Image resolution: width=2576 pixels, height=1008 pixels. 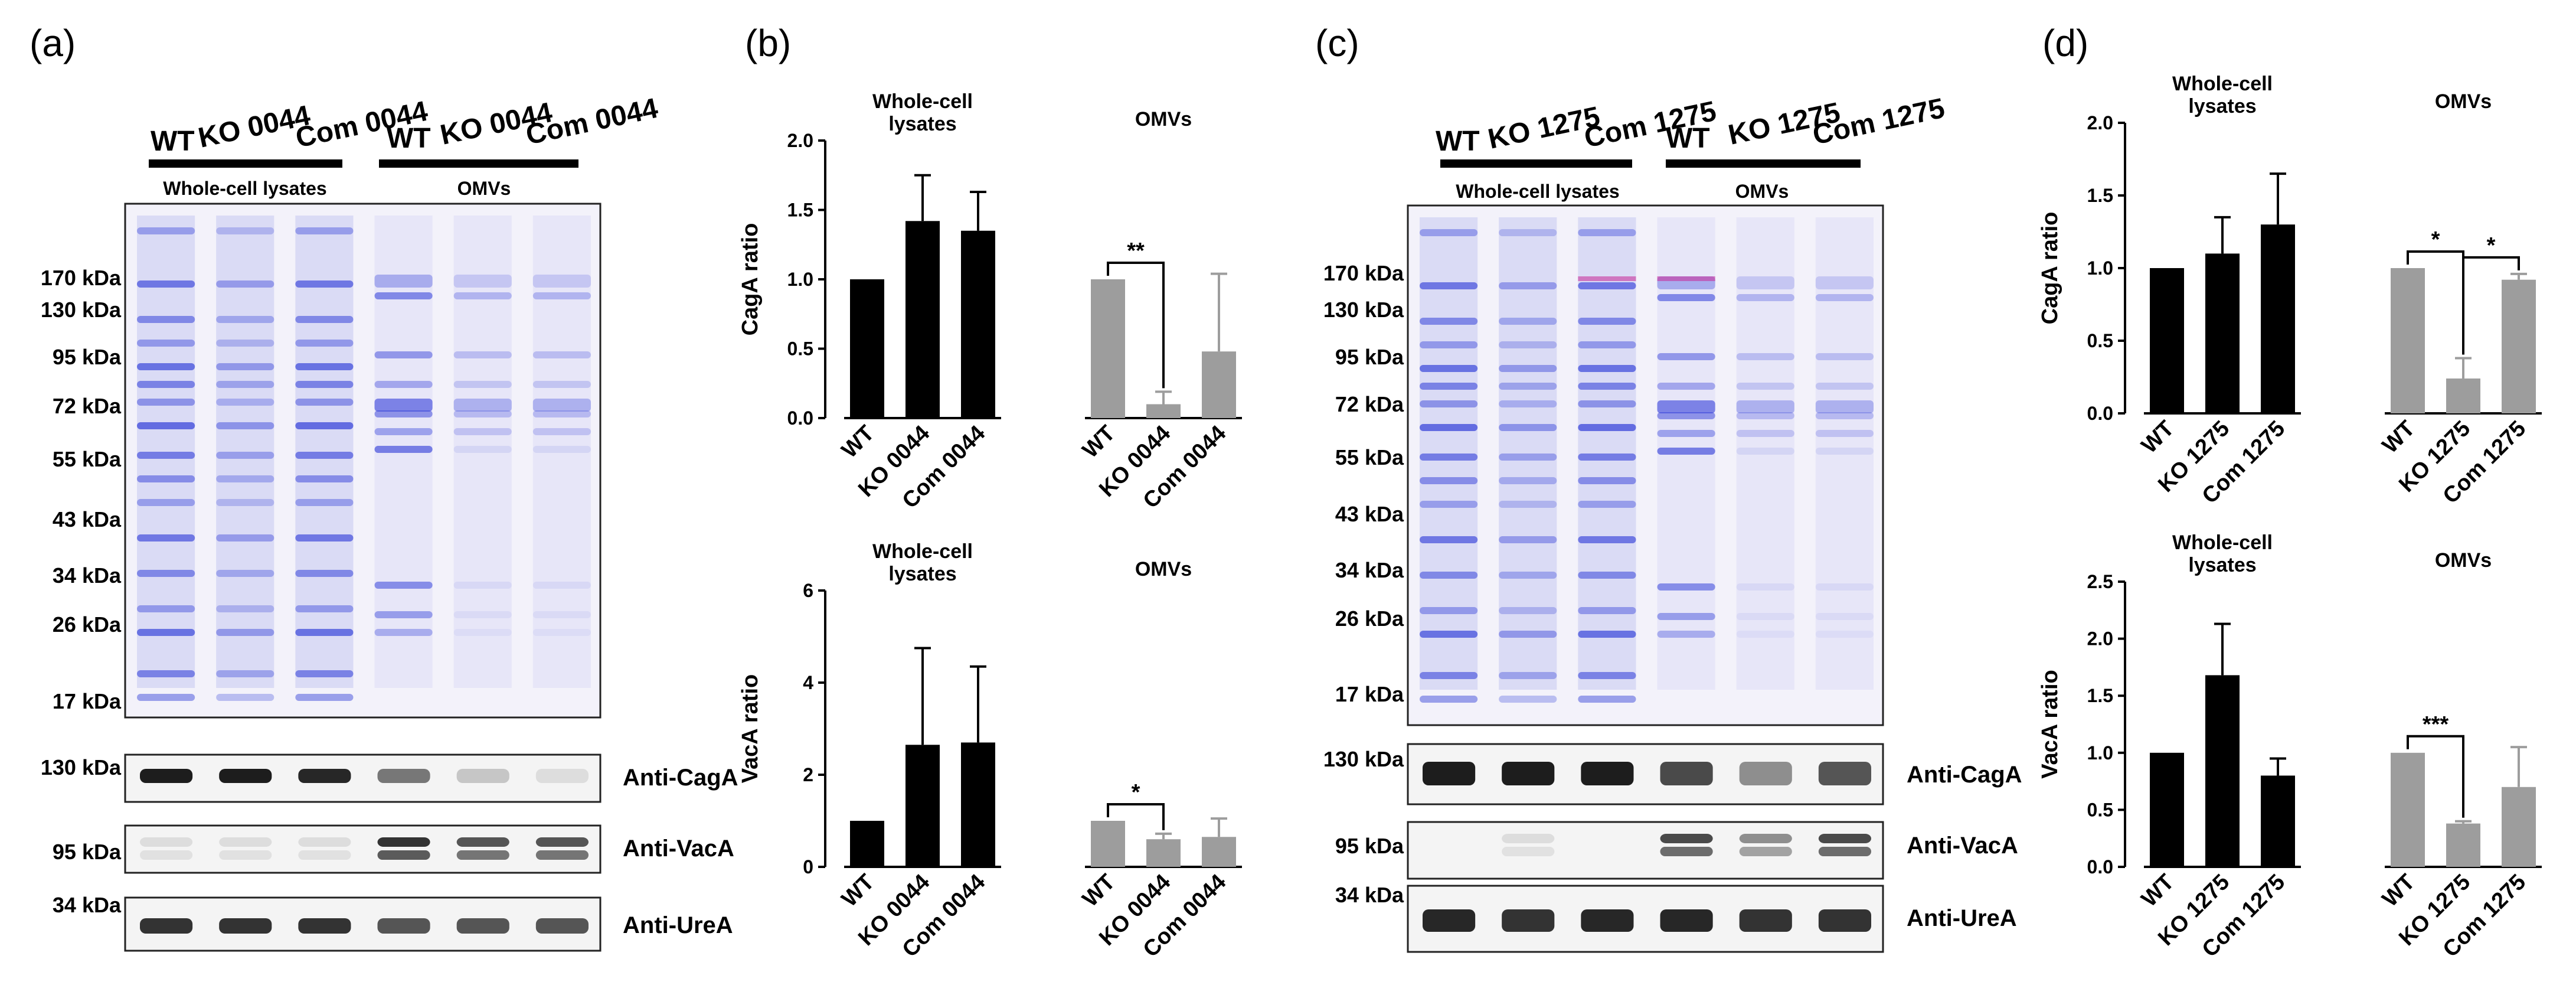 What do you see at coordinates (362, 778) in the screenshot?
I see `western-blot-caga` at bounding box center [362, 778].